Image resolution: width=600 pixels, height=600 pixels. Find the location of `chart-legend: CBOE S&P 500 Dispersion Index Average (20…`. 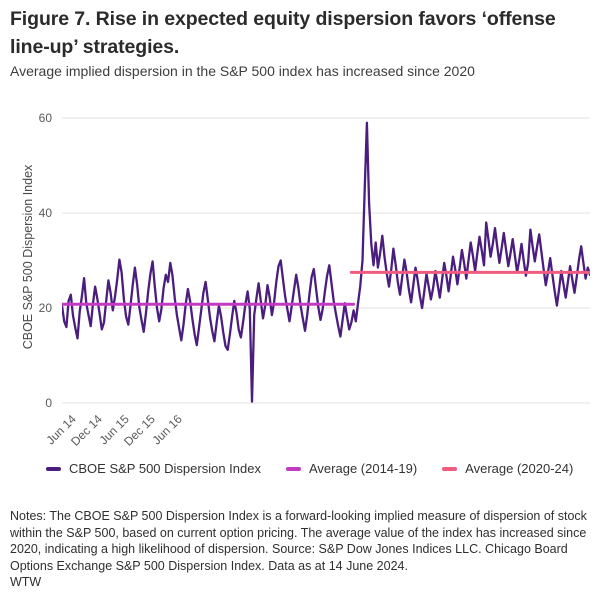

chart-legend: CBOE S&P 500 Dispersion Index Average (20… is located at coordinates (320, 468).